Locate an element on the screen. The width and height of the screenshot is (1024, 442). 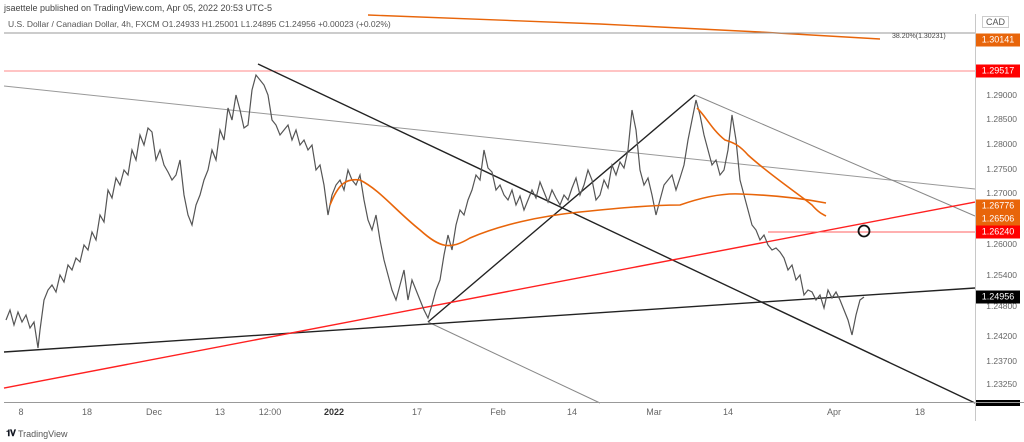
price-tick: 1.29000 is located at coordinates (1001, 95).